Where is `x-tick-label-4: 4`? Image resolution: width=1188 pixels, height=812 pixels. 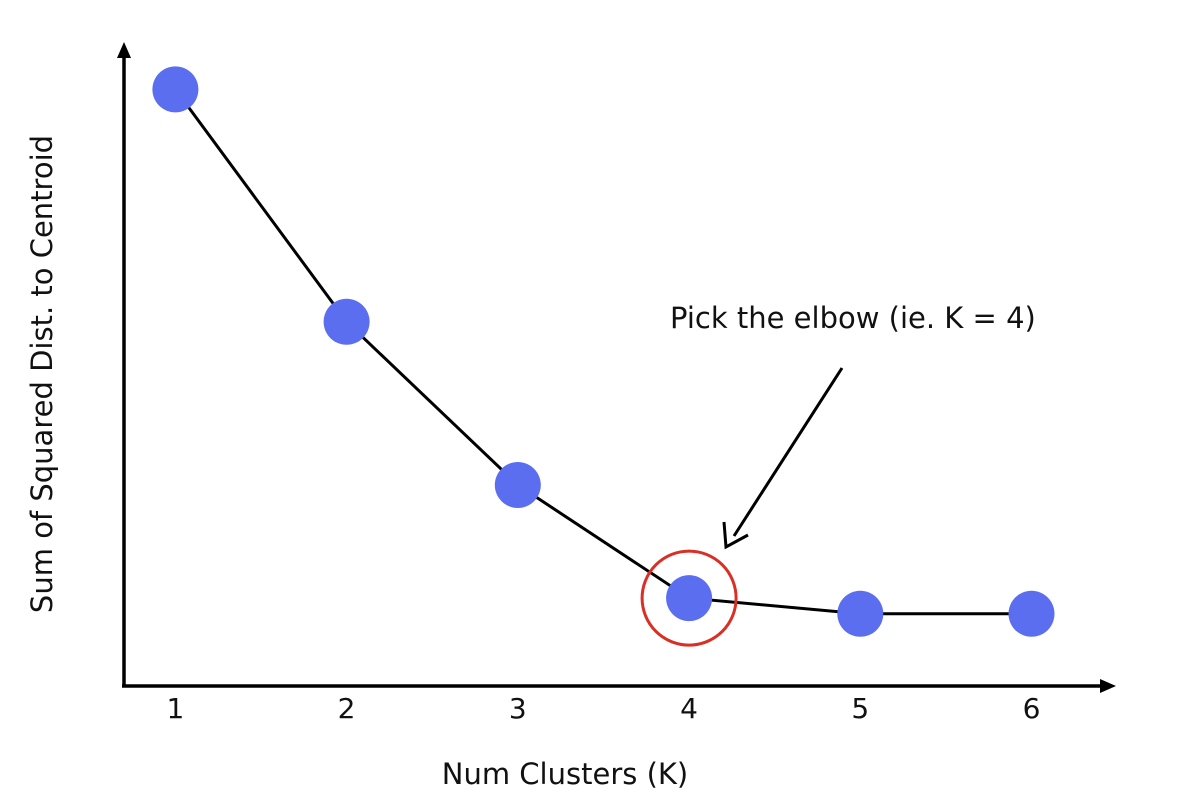
x-tick-label-4: 4 is located at coordinates (689, 708).